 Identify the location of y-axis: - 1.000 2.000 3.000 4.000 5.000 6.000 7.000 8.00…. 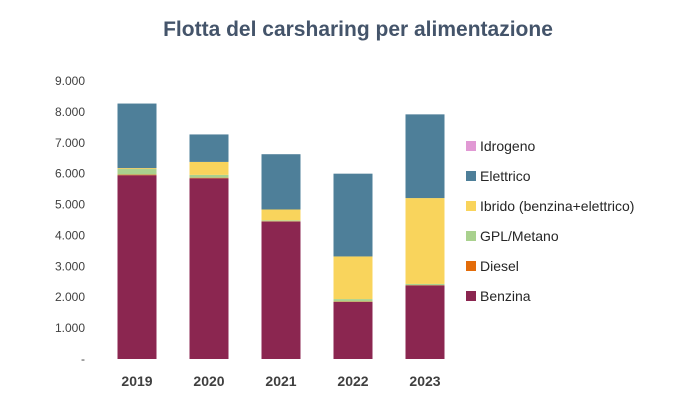
(70, 220).